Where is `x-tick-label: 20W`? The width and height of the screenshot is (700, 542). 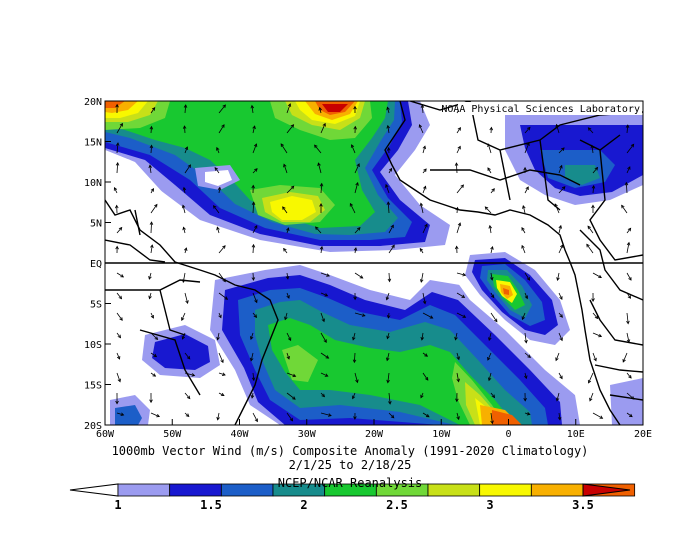 x-tick-label: 20W is located at coordinates (374, 434).